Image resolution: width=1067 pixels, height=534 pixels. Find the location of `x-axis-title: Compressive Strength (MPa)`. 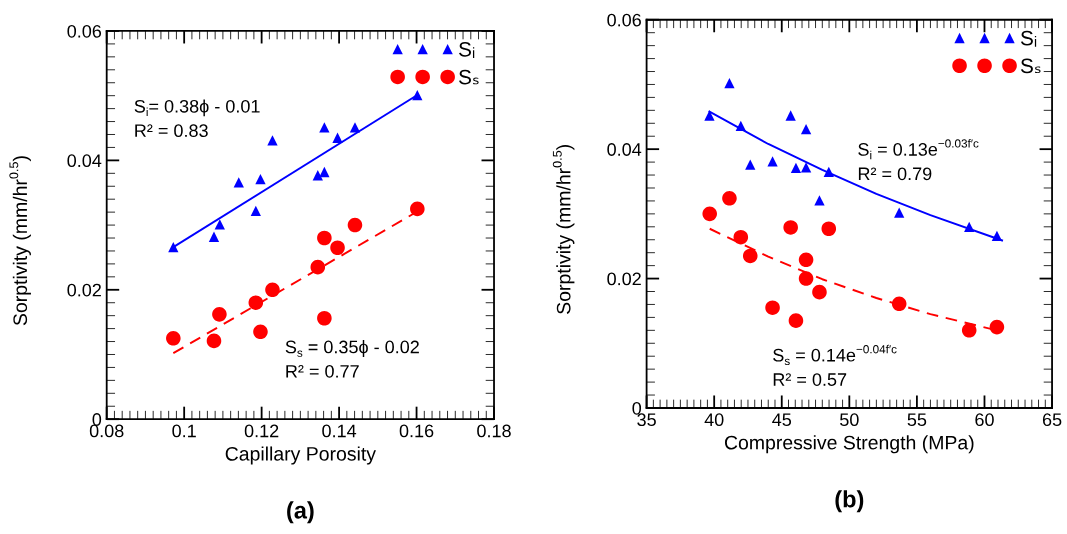

x-axis-title: Compressive Strength (MPa) is located at coordinates (849, 444).